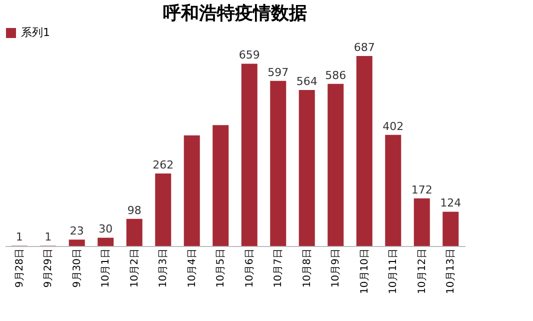 This screenshot has width=533, height=321. I want to click on legend-label: 系列1, so click(35, 32).